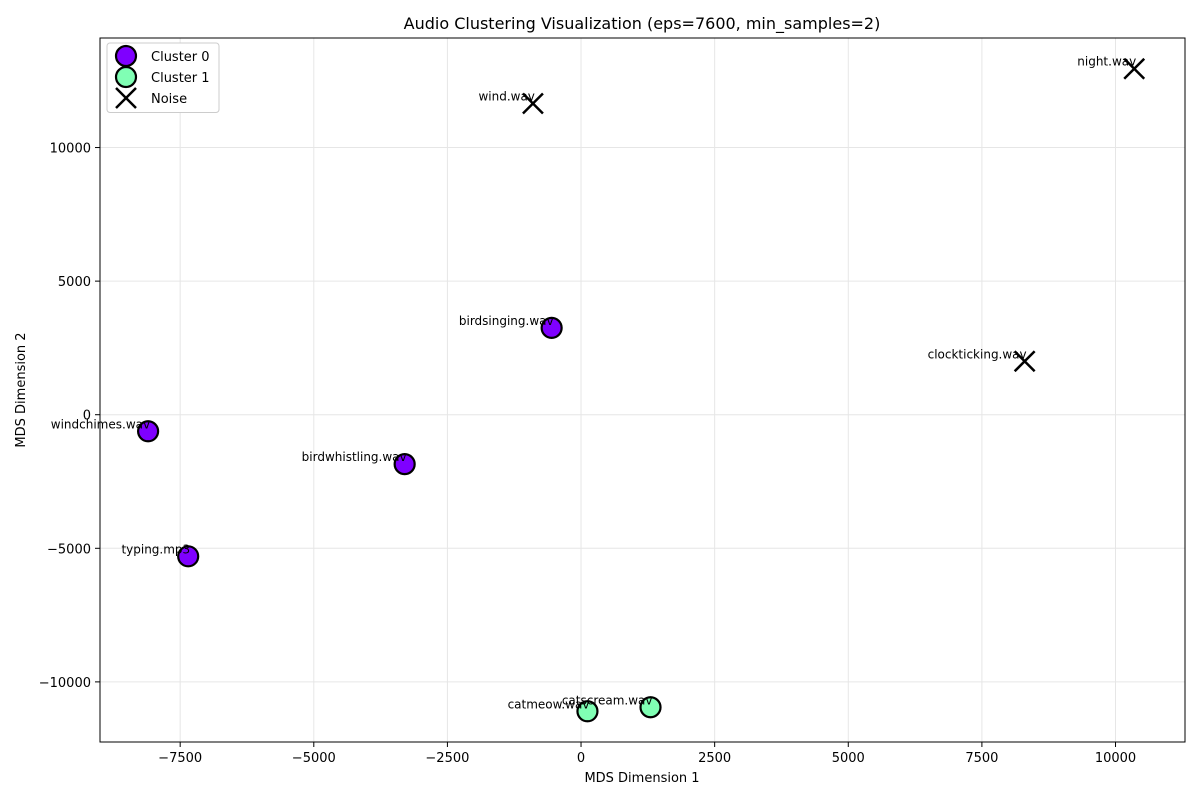 The width and height of the screenshot is (1200, 800). Describe the element at coordinates (169, 99) in the screenshot. I see `legend-entry-label: Noise` at that location.